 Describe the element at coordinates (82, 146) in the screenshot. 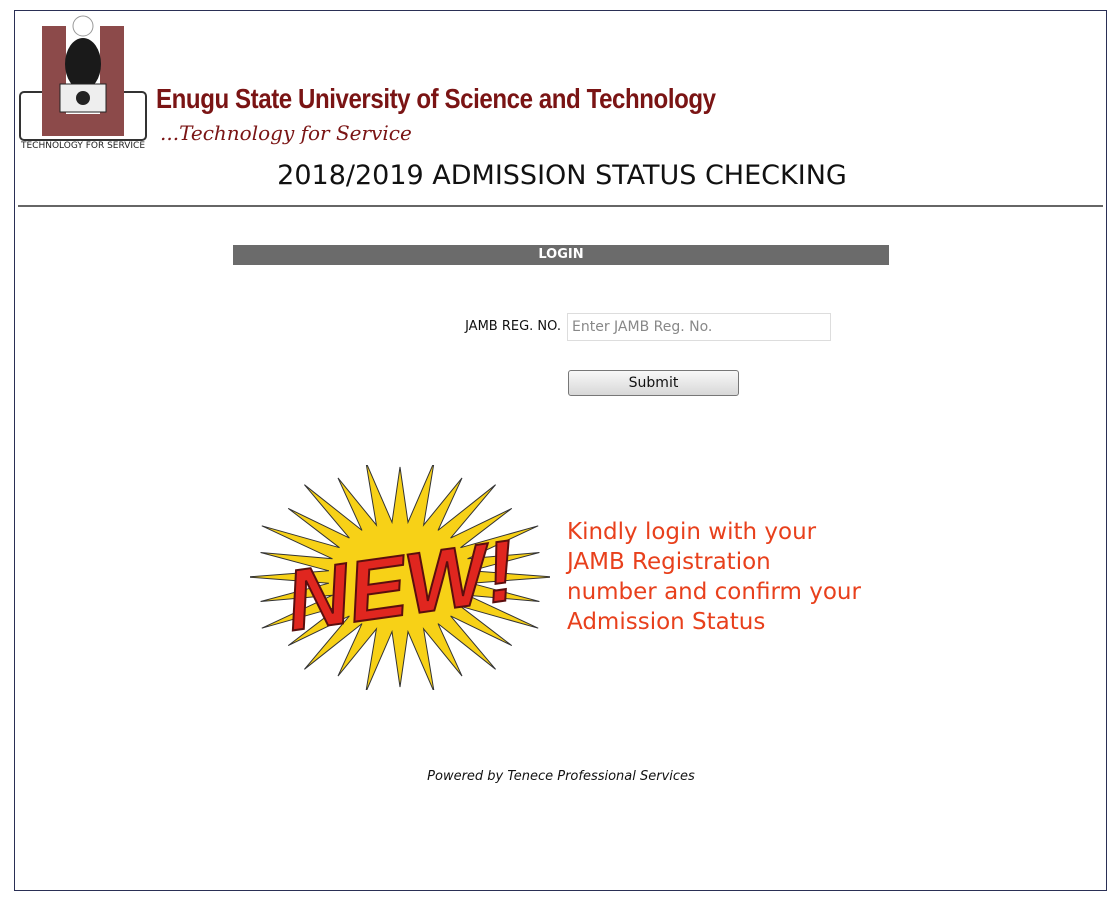

I see `svg-text: TECHNOLOGY FOR SERVICE` at that location.